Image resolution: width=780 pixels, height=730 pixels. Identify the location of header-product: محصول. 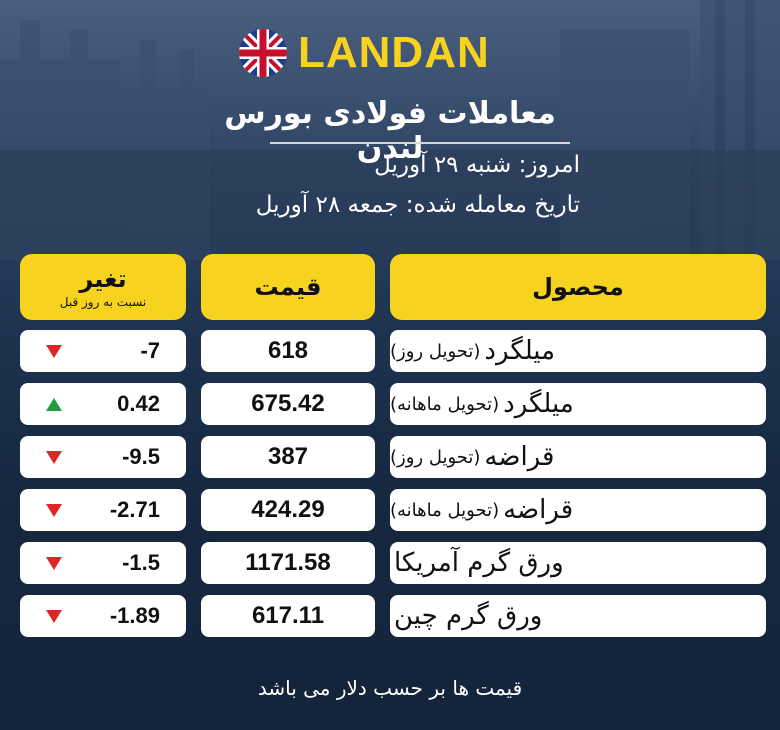
(578, 287).